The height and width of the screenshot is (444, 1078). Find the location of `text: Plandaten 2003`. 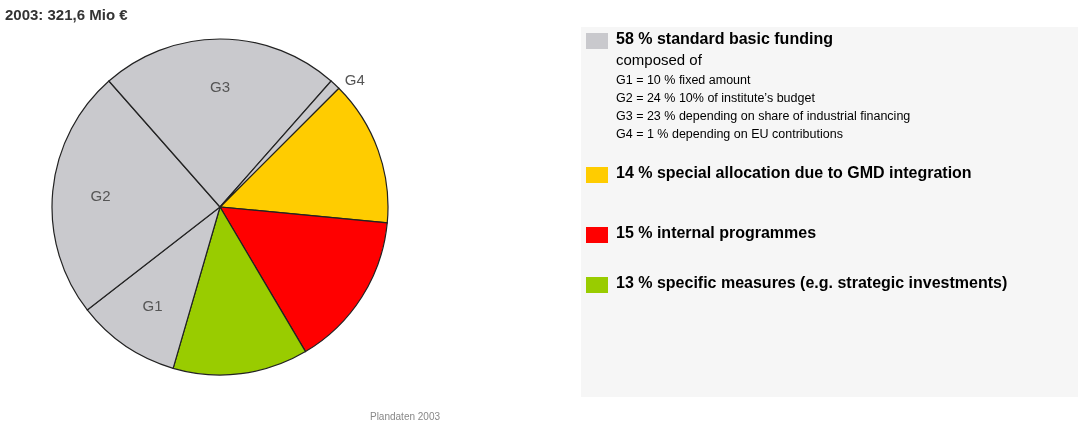

text: Plandaten 2003 is located at coordinates (405, 416).